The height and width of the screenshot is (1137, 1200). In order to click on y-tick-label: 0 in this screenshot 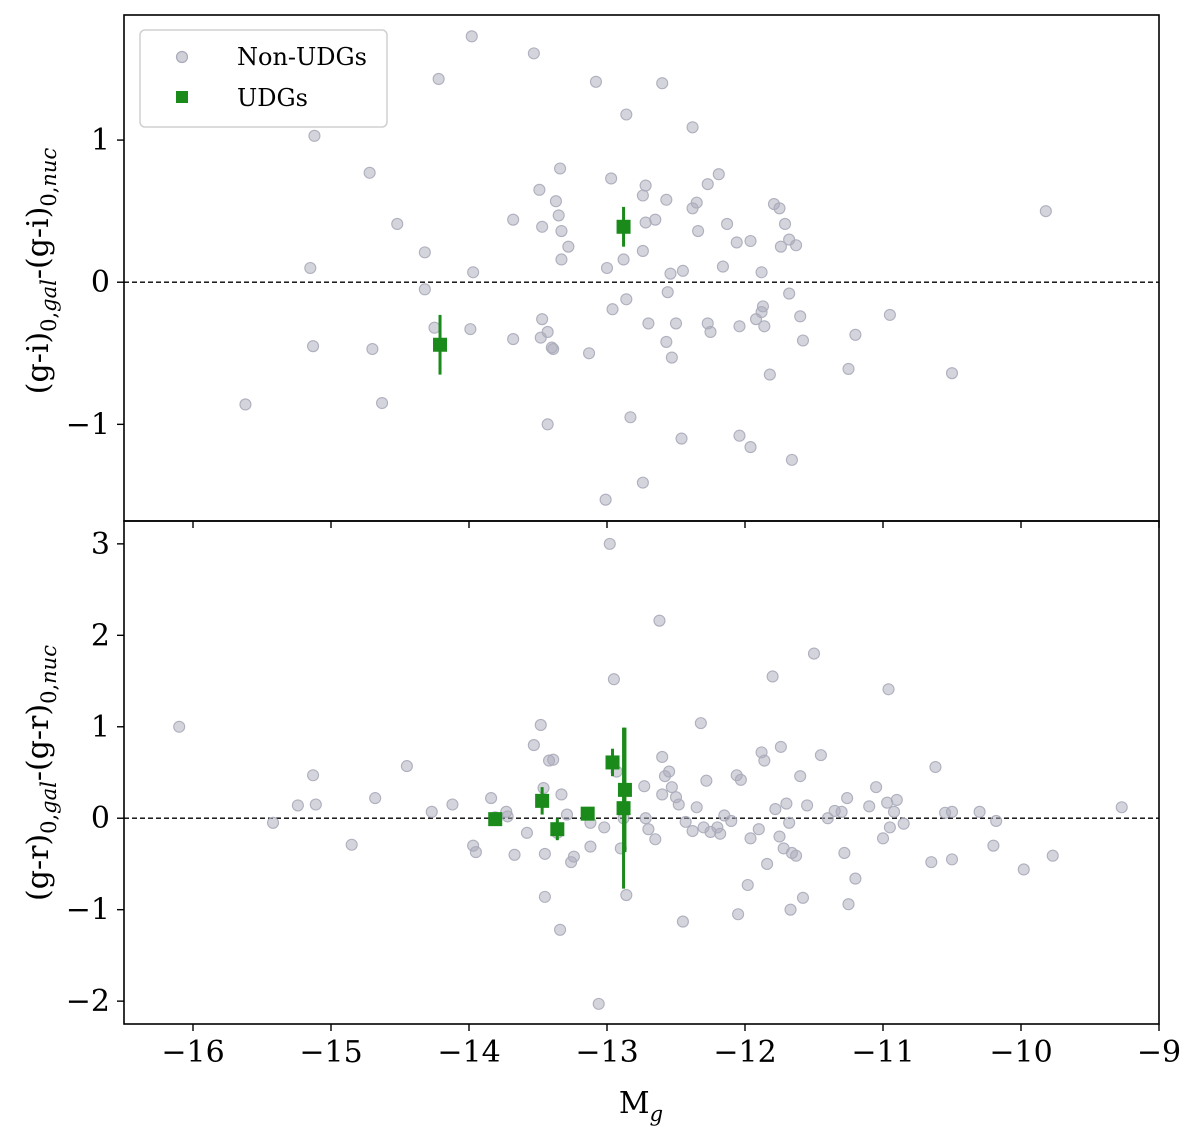, I will do `click(100, 818)`.